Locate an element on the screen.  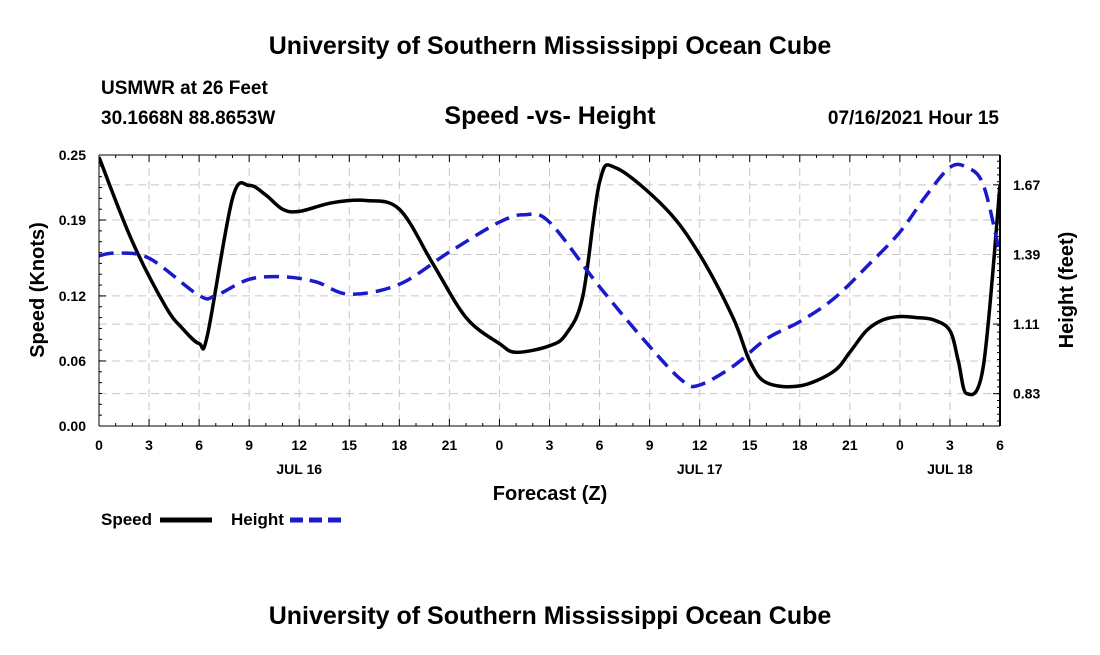
forecast-datetime: 07/16/2021 Hour 15 is located at coordinates (914, 118).